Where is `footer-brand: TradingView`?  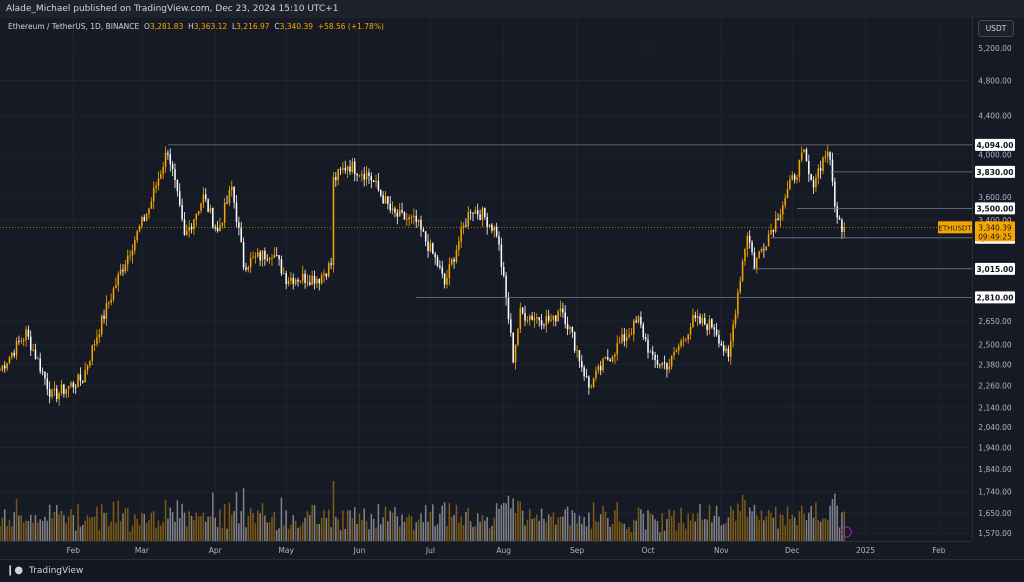
footer-brand: TradingView is located at coordinates (56, 571).